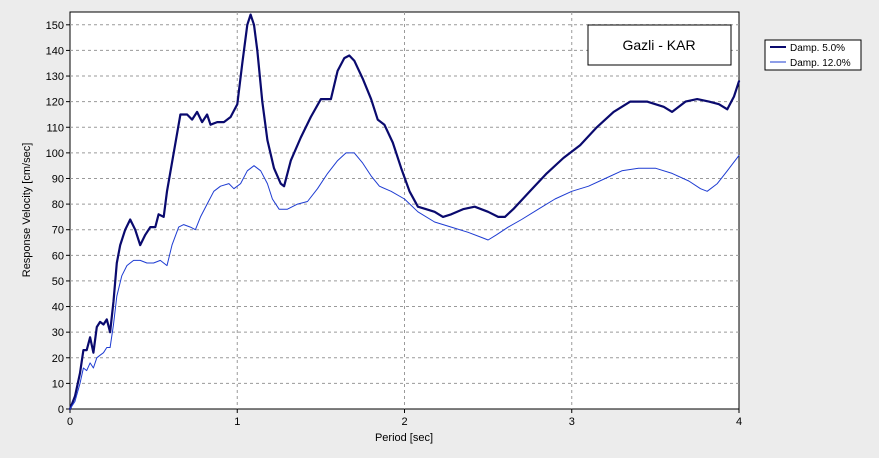 The width and height of the screenshot is (879, 458). What do you see at coordinates (813, 55) in the screenshot?
I see `legend: Damp. 5.0% Damp. 12.0%` at bounding box center [813, 55].